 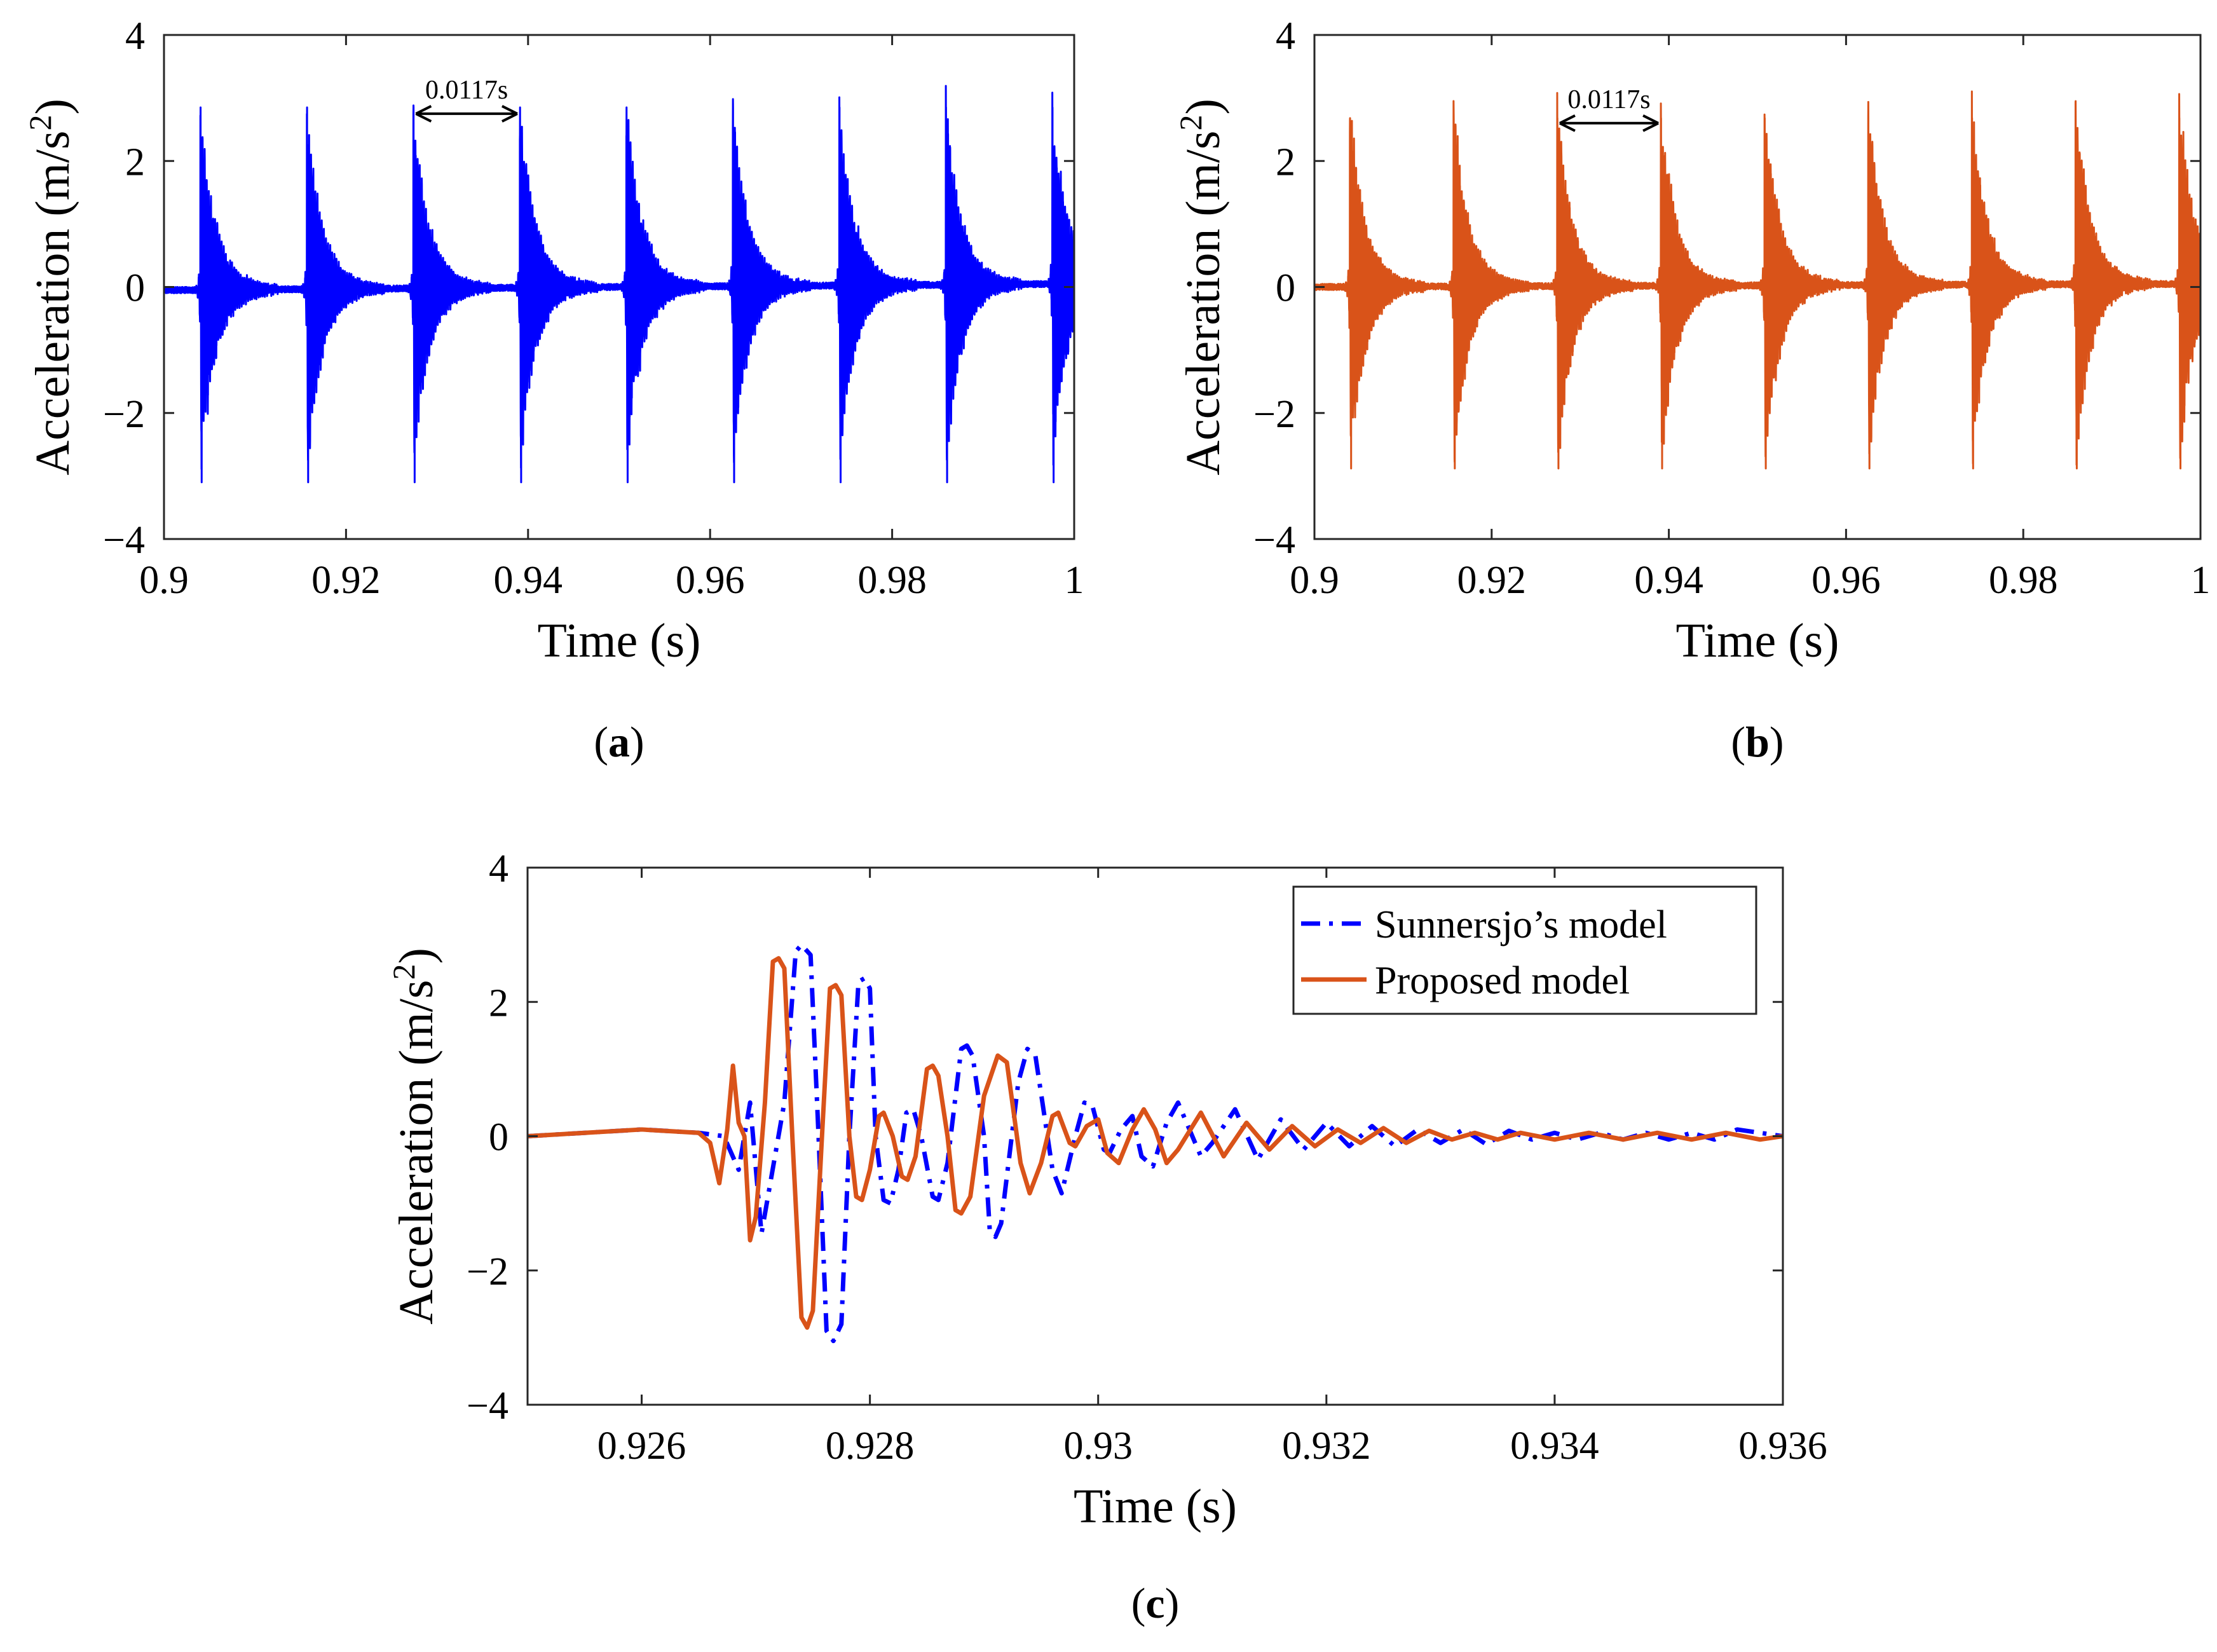 I want to click on panel-caption: (c), so click(x=1155, y=1603).